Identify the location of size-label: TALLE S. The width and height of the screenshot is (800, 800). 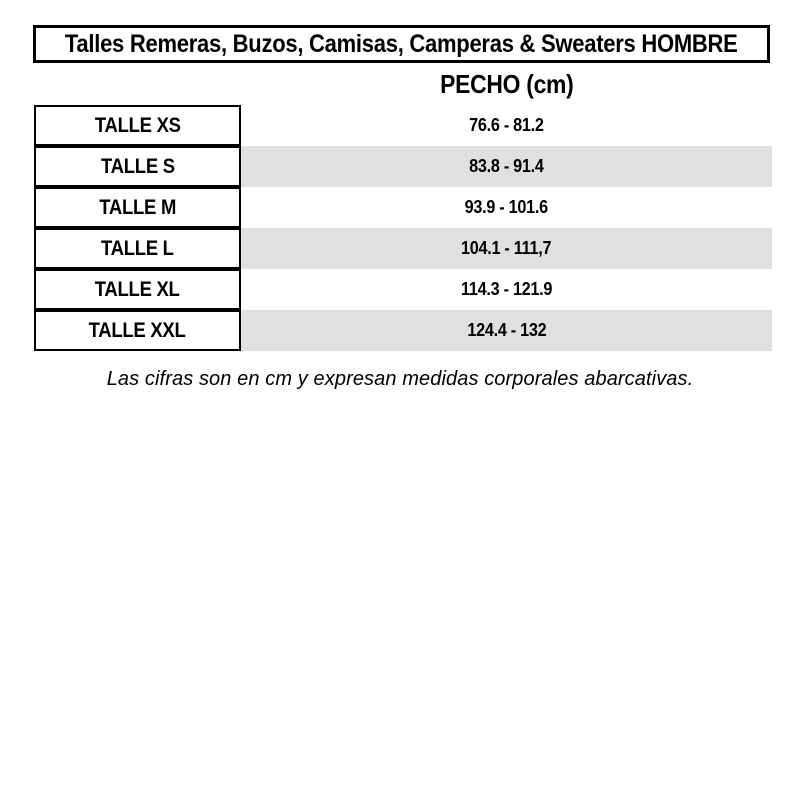
(137, 166).